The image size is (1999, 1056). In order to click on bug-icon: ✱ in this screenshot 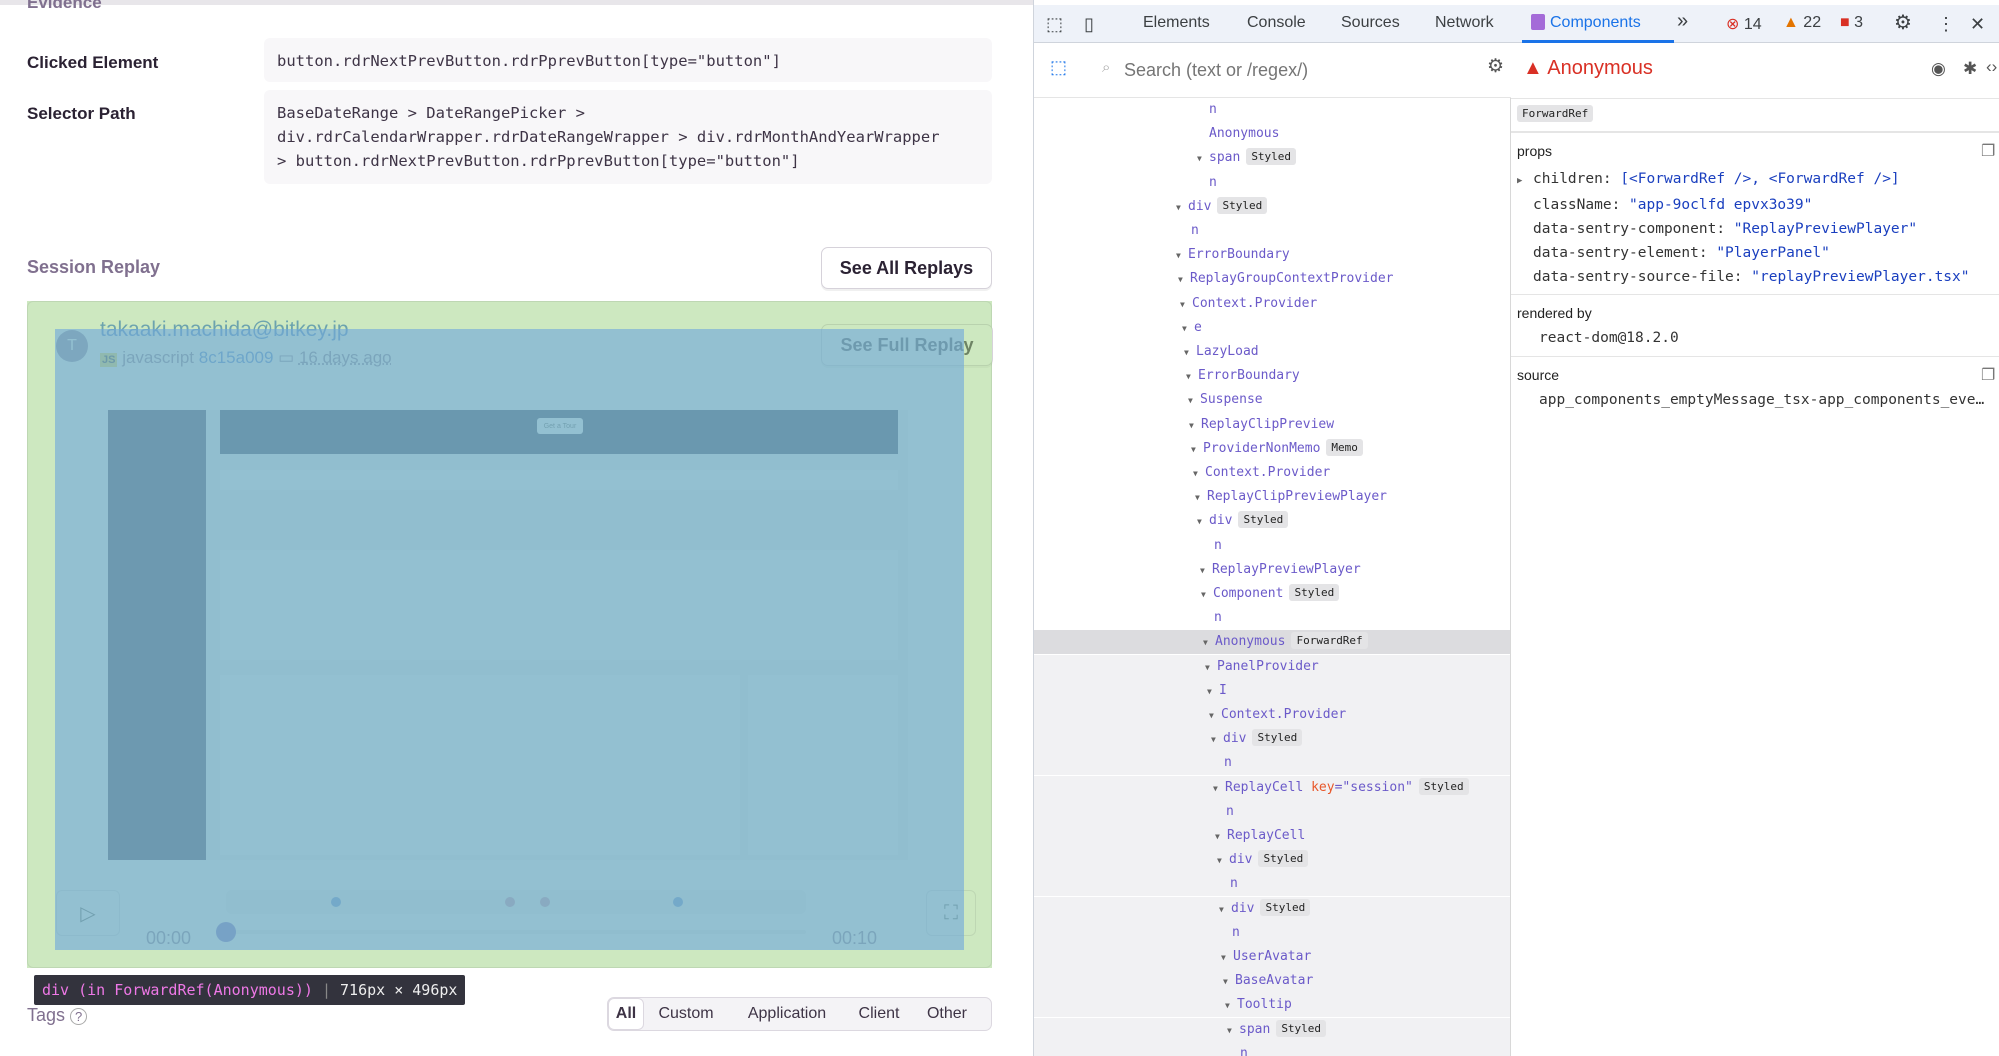, I will do `click(1970, 68)`.